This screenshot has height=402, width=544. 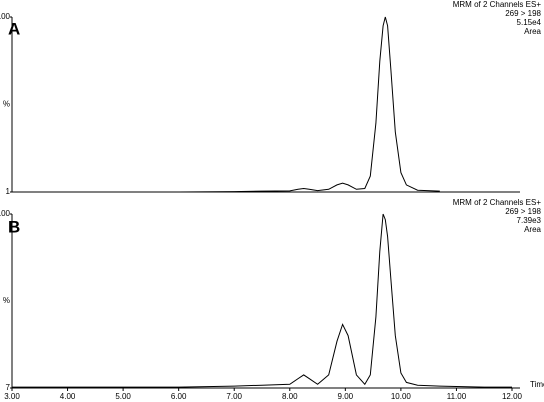 What do you see at coordinates (14, 226) in the screenshot?
I see `panel-label: B` at bounding box center [14, 226].